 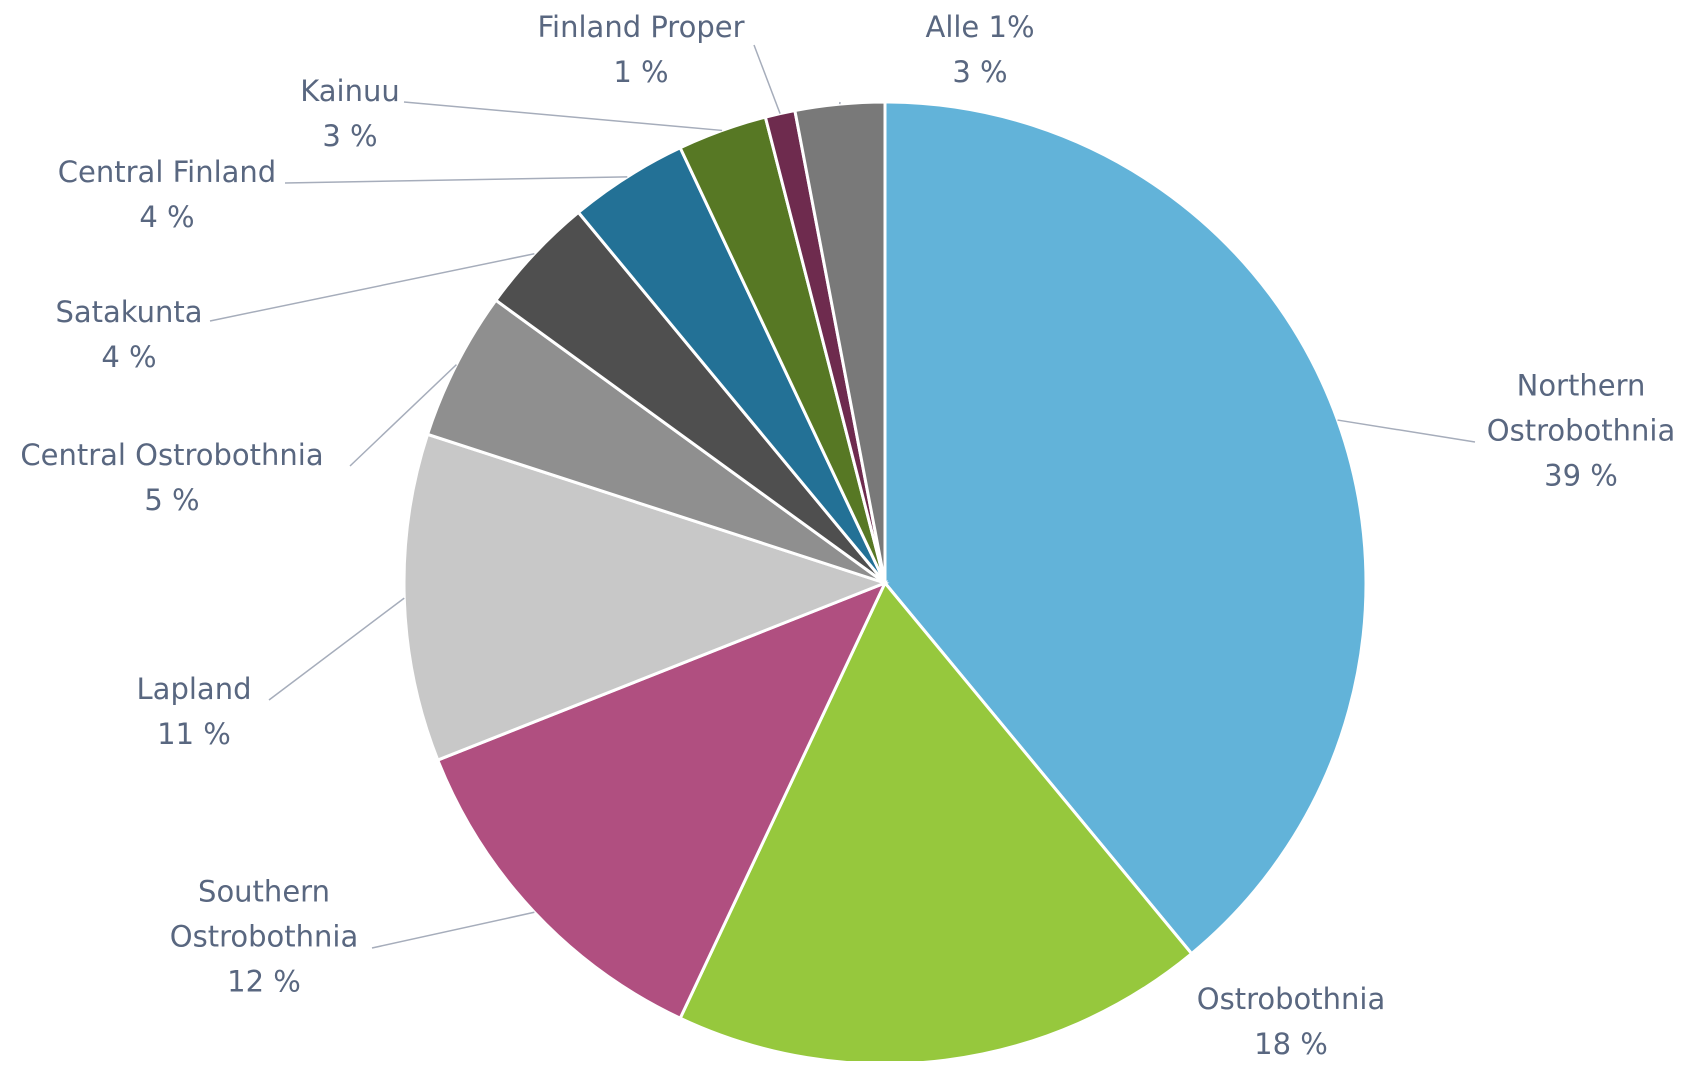 I want to click on category-label: Central Ostrobothnia, so click(x=171, y=455).